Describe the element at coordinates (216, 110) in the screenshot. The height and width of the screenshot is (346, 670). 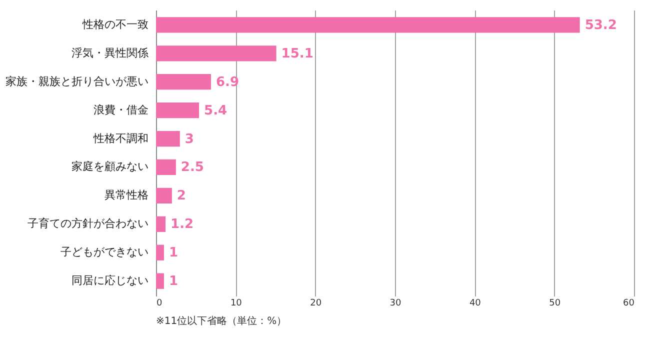
I see `data-label: 5.4` at that location.